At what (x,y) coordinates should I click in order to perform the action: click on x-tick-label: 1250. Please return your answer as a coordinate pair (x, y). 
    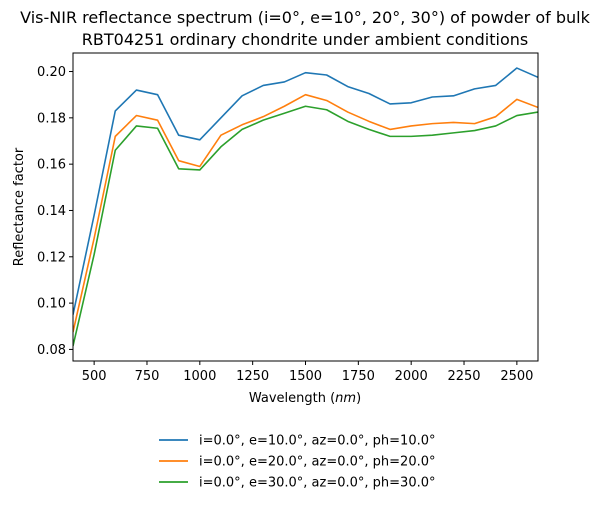
    Looking at the image, I should click on (252, 376).